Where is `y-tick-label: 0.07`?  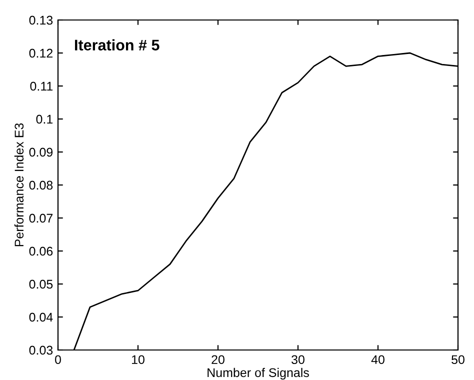 y-tick-label: 0.07 is located at coordinates (41, 218).